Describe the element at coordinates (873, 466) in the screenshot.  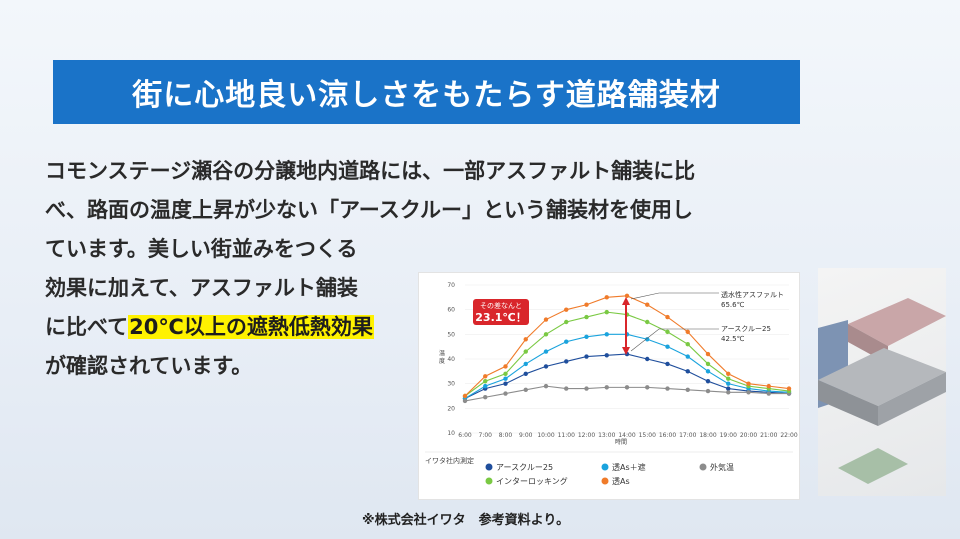
I see `tile-green-bottom` at that location.